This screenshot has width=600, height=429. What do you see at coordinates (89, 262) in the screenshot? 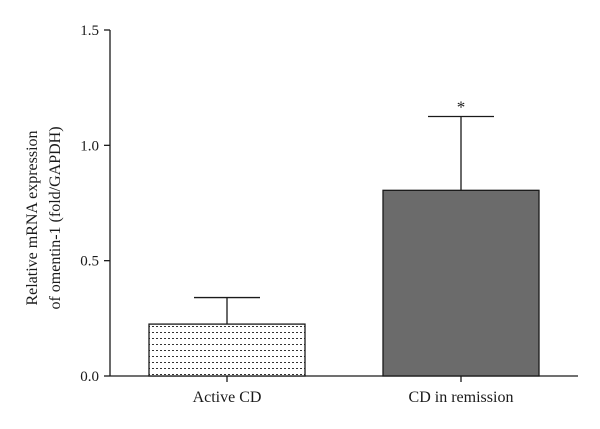
I see `y-tick-label: 0.5` at bounding box center [89, 262].